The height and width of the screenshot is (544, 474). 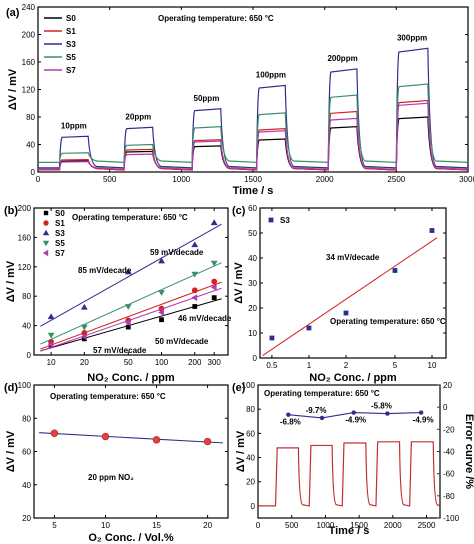 I want to click on legend-entry: S0, so click(x=60, y=213).